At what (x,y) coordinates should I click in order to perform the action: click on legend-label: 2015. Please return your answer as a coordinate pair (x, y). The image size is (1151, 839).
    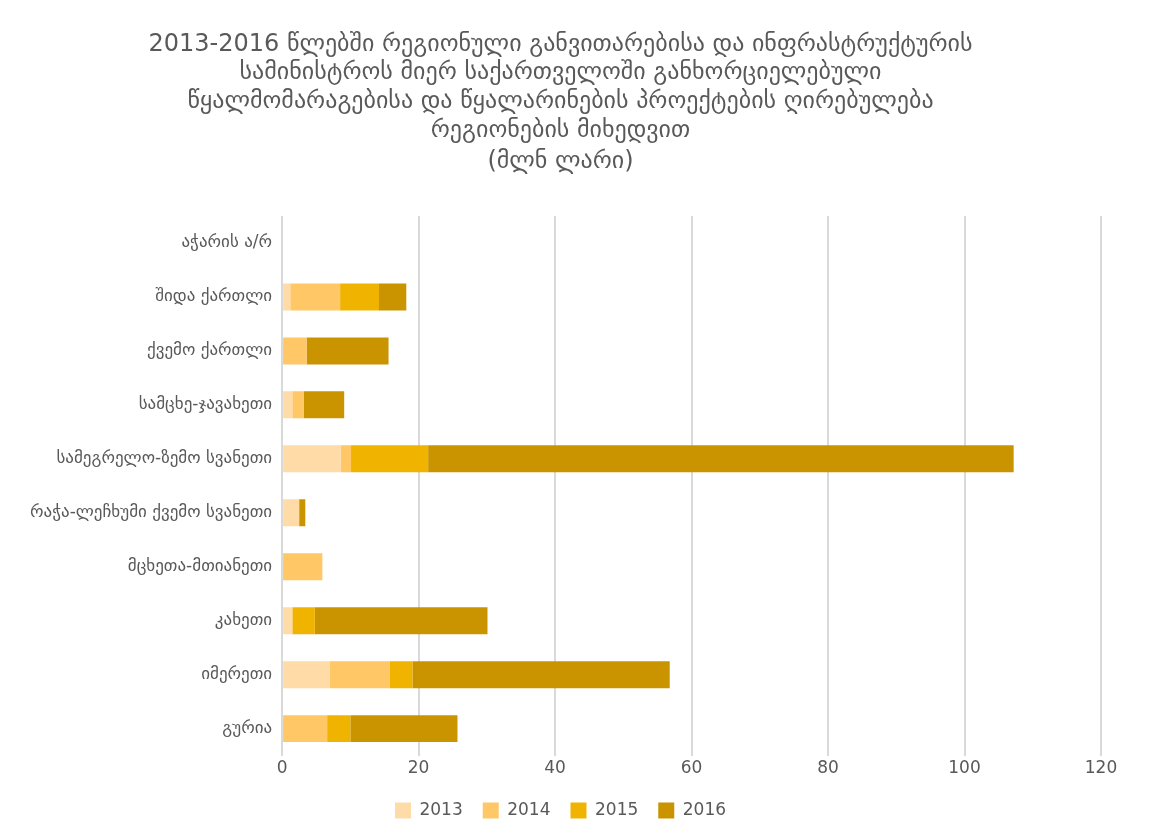
    Looking at the image, I should click on (617, 808).